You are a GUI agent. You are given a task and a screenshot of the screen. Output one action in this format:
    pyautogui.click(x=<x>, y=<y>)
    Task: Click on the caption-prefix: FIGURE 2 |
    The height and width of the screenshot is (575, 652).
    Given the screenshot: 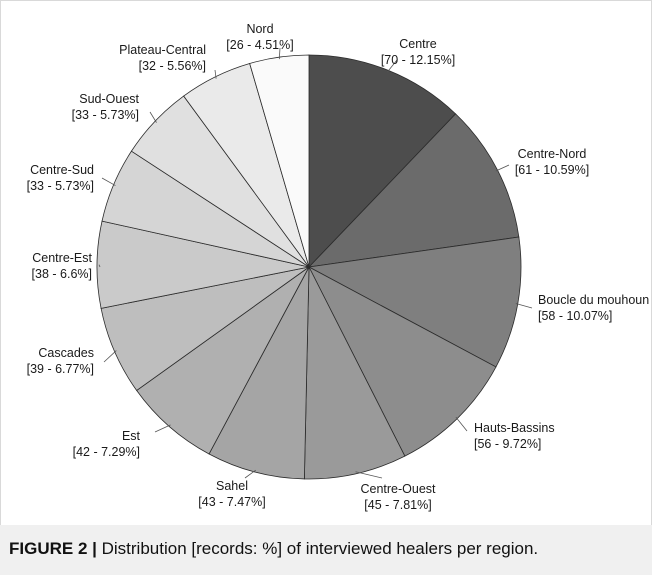 What is the action you would take?
    pyautogui.click(x=53, y=548)
    